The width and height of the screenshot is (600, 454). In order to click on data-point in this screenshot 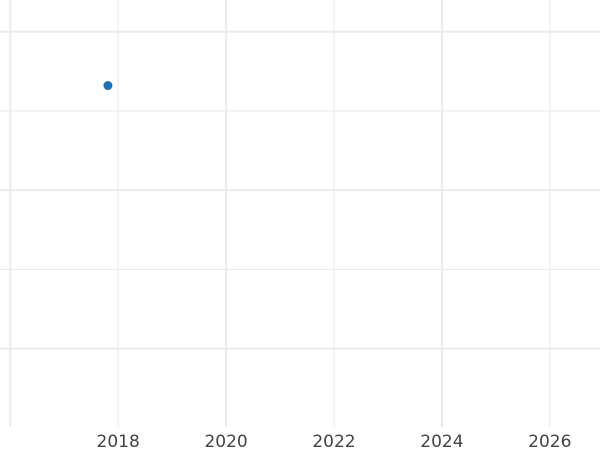, I will do `click(108, 86)`.